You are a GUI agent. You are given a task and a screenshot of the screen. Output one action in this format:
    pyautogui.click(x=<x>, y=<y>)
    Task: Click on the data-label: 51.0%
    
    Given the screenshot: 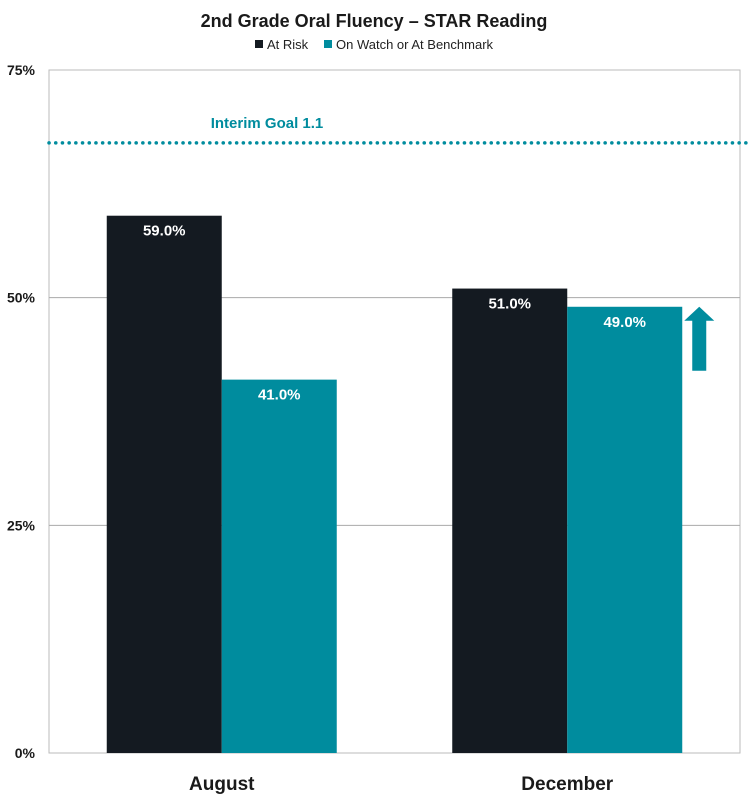 What is the action you would take?
    pyautogui.click(x=509, y=304)
    